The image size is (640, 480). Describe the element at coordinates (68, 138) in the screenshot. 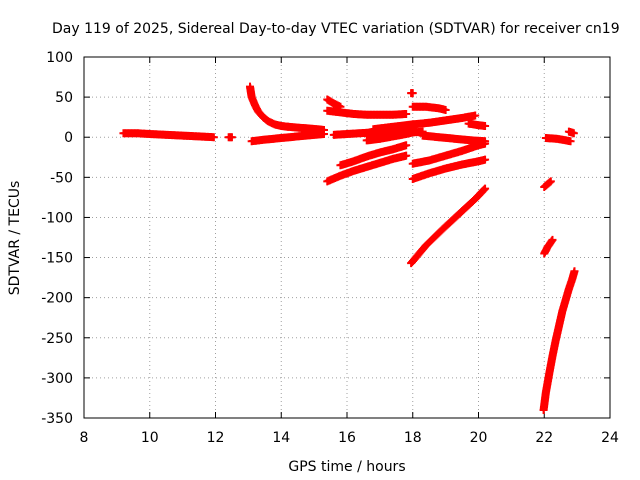

I see `y-tick-label: 0` at that location.